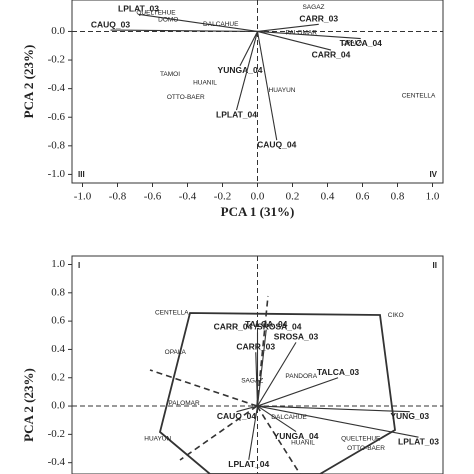  What do you see at coordinates (58, 377) in the screenshot?
I see `y-tick-label: 0.2` at bounding box center [58, 377].